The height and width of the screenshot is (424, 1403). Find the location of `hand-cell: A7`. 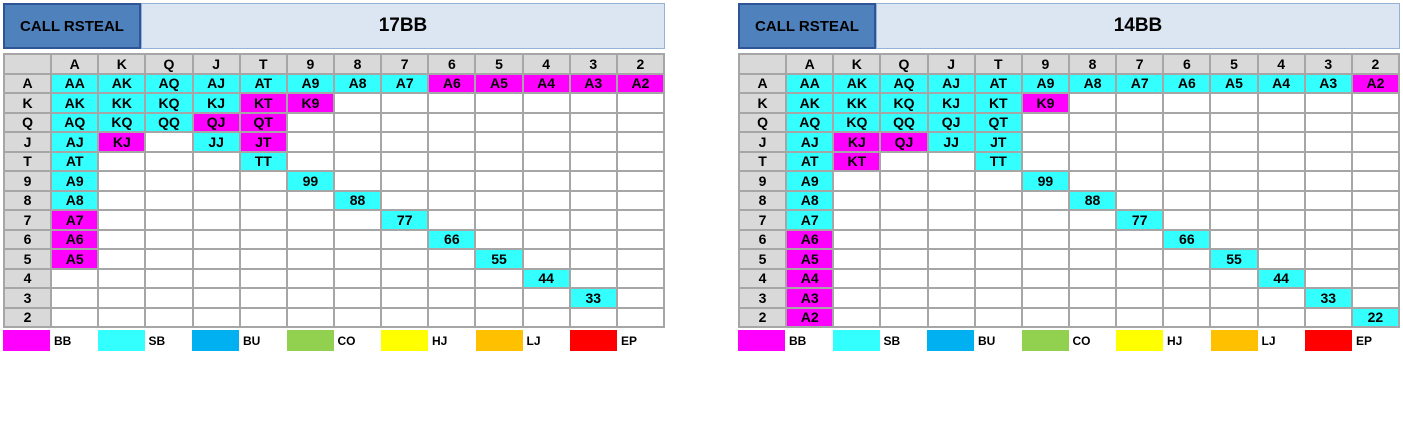

hand-cell: A7 is located at coordinates (75, 220).